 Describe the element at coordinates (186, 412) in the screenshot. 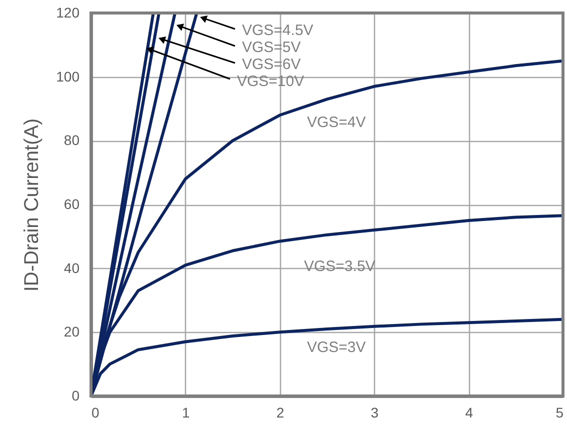

I see `x-tick-label: 1` at that location.